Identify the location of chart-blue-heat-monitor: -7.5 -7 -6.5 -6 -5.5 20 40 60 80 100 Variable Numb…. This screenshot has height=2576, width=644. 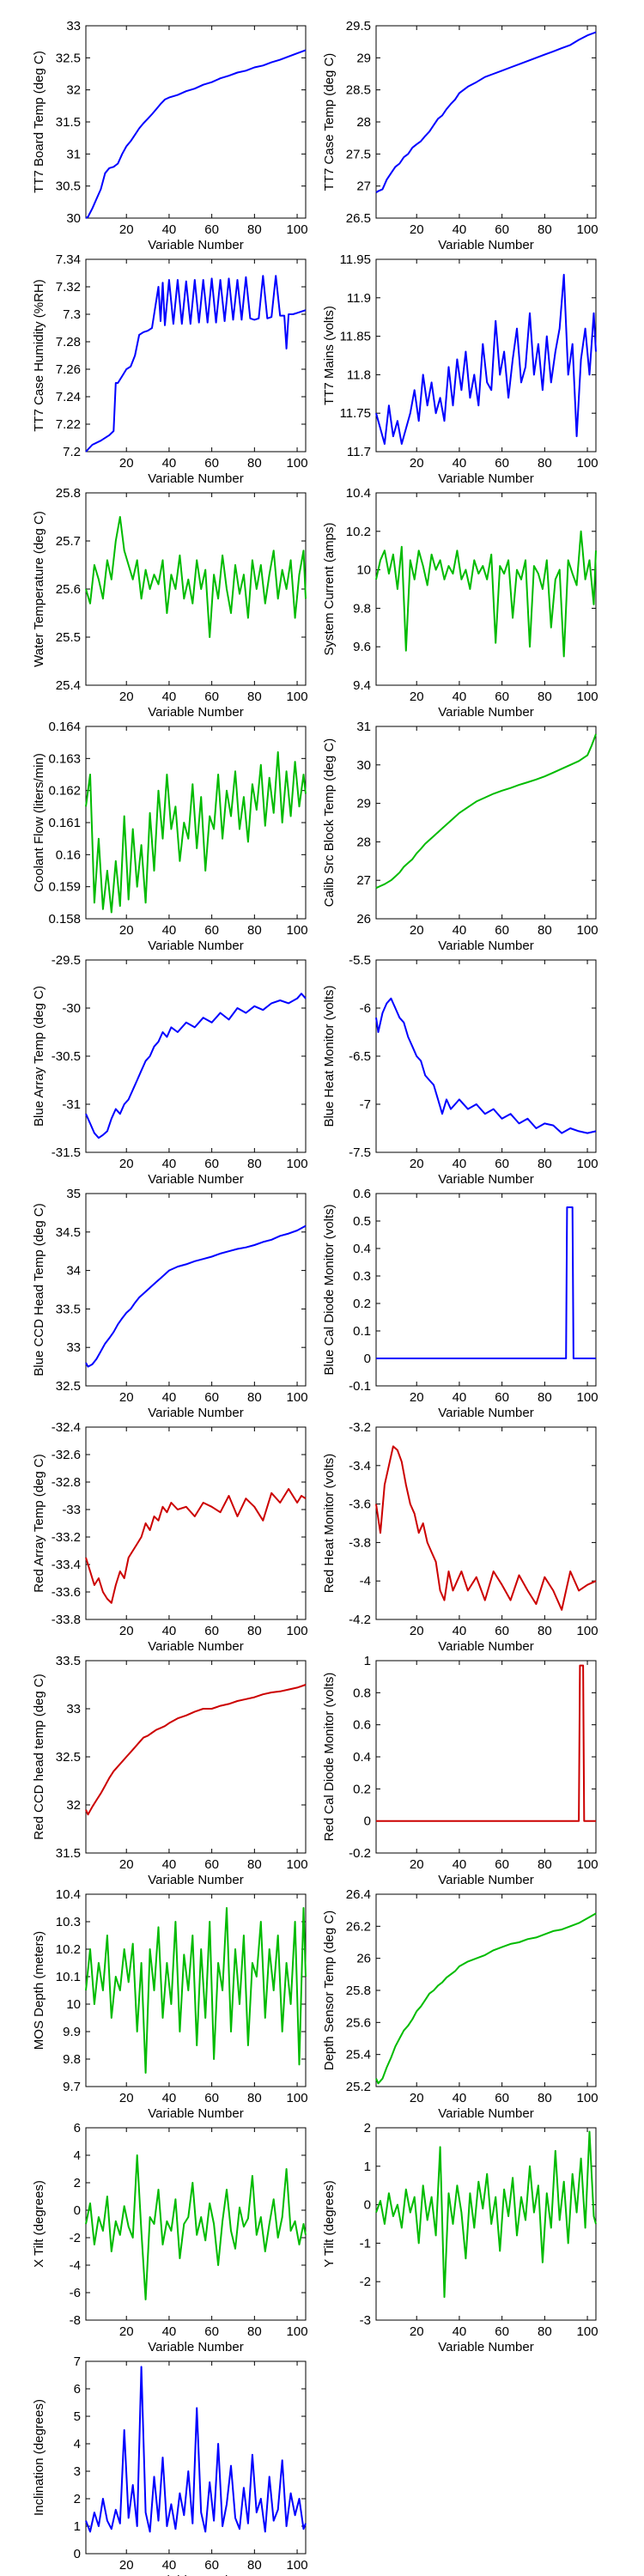
(460, 1070).